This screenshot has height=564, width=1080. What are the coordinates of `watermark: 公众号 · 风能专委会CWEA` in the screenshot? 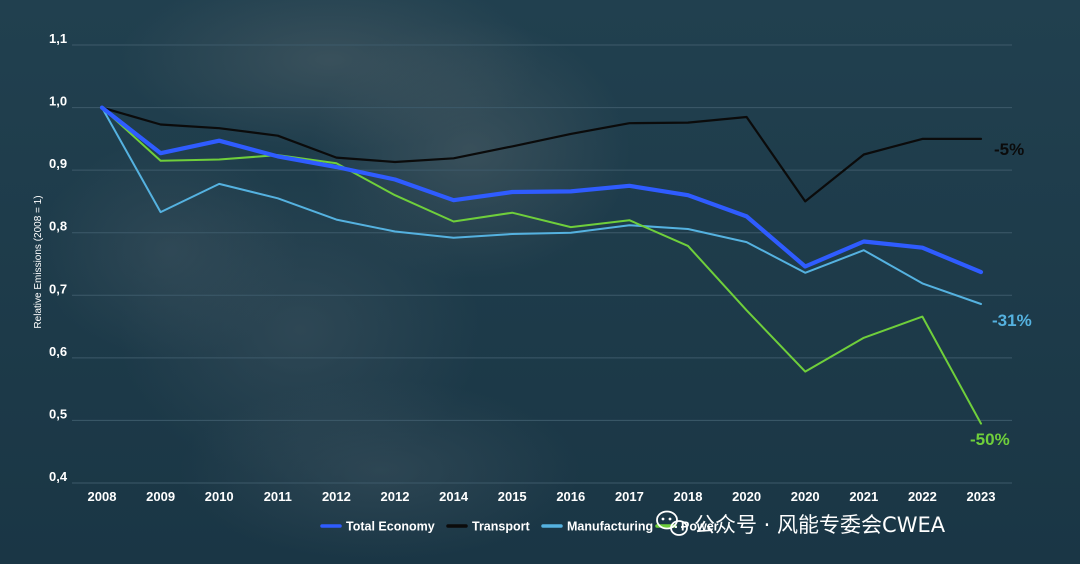 It's located at (801, 523).